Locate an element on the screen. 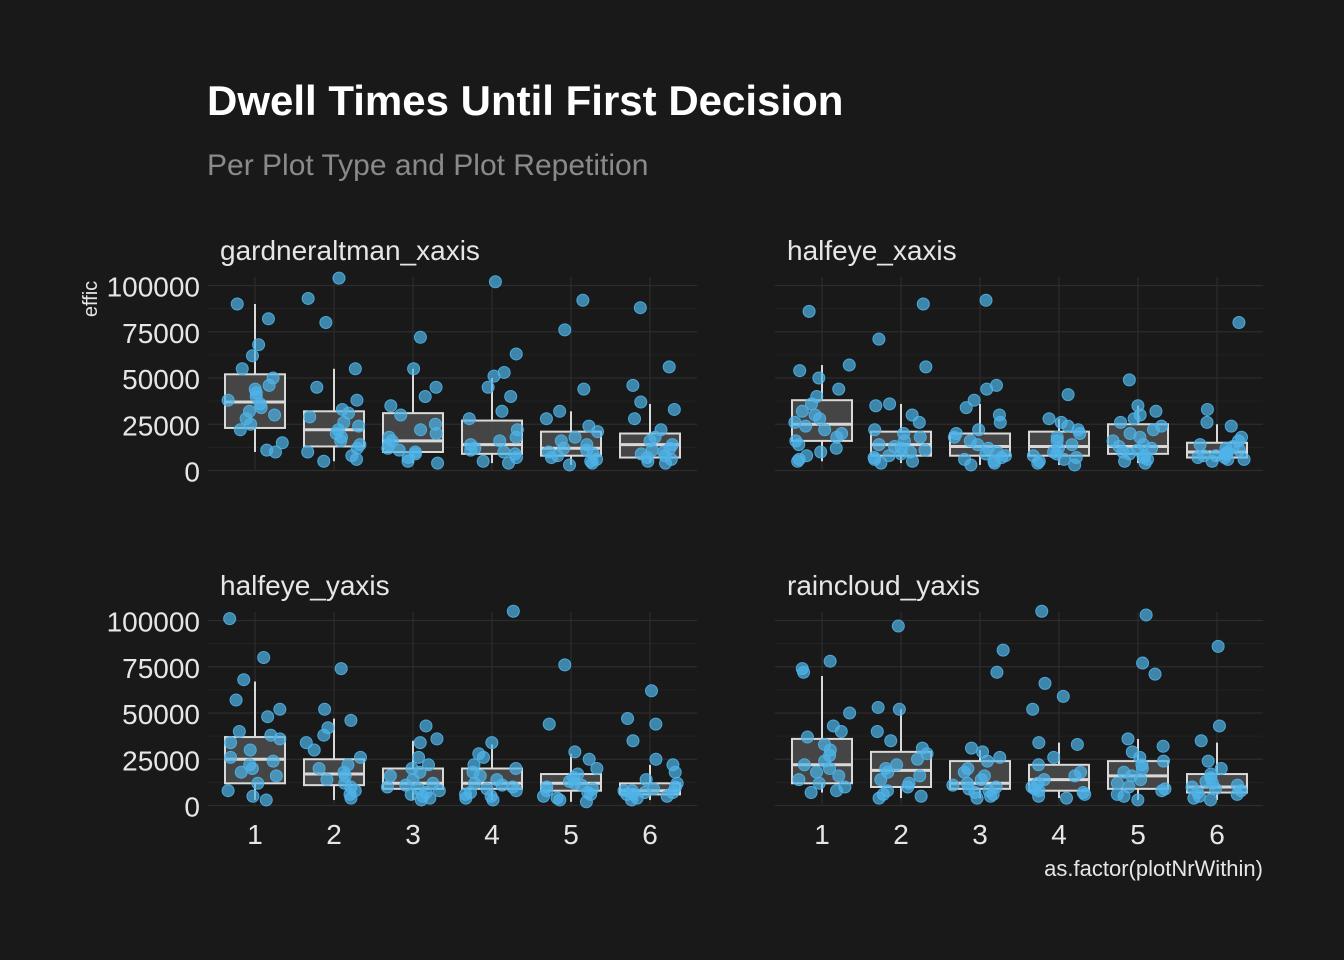 Image resolution: width=1344 pixels, height=960 pixels. facet-panel: raincloud_yaxis 1 2 3 4 5 6 is located at coordinates (1019, 710).